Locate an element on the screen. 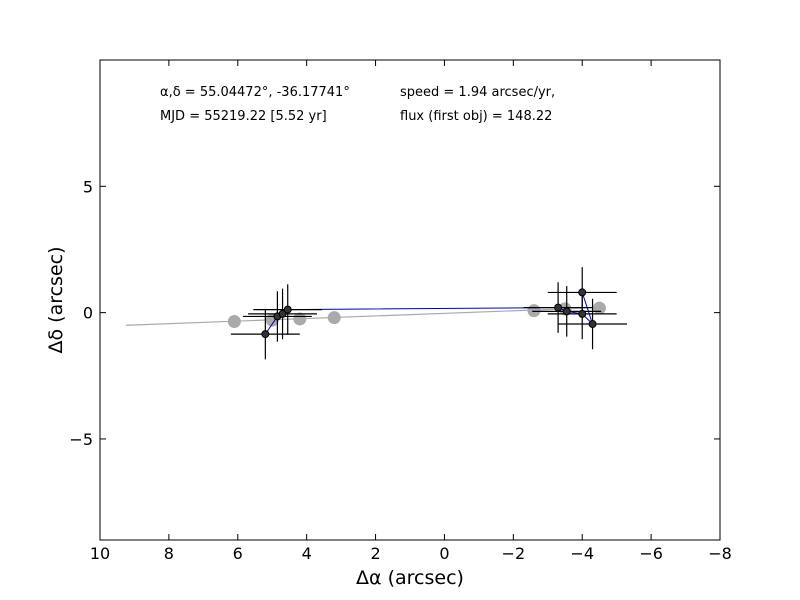 The width and height of the screenshot is (800, 600). x-tick-label: −6 is located at coordinates (651, 553).